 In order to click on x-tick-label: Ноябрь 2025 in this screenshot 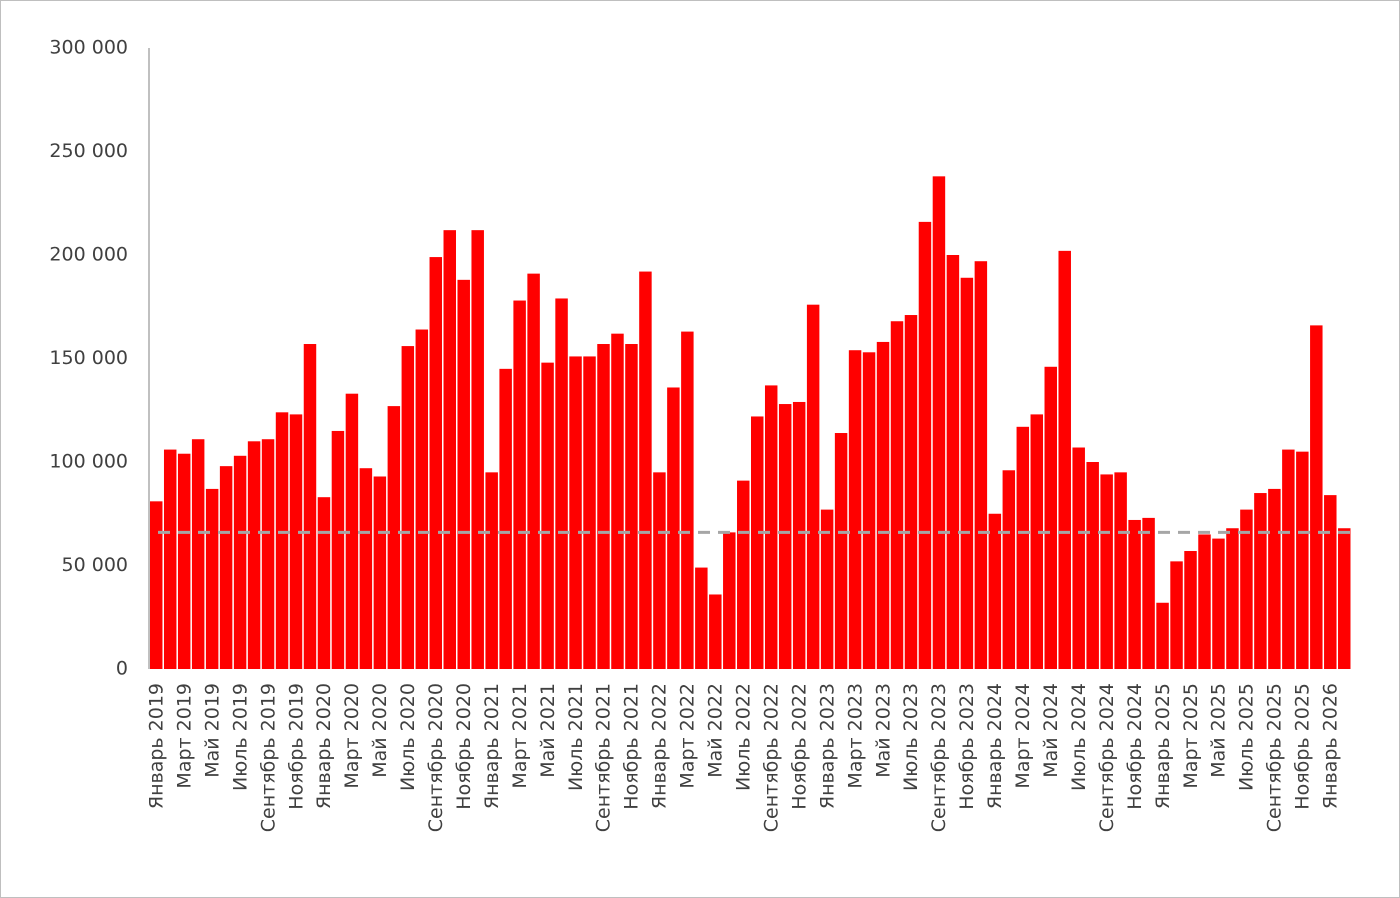, I will do `click(1303, 746)`.